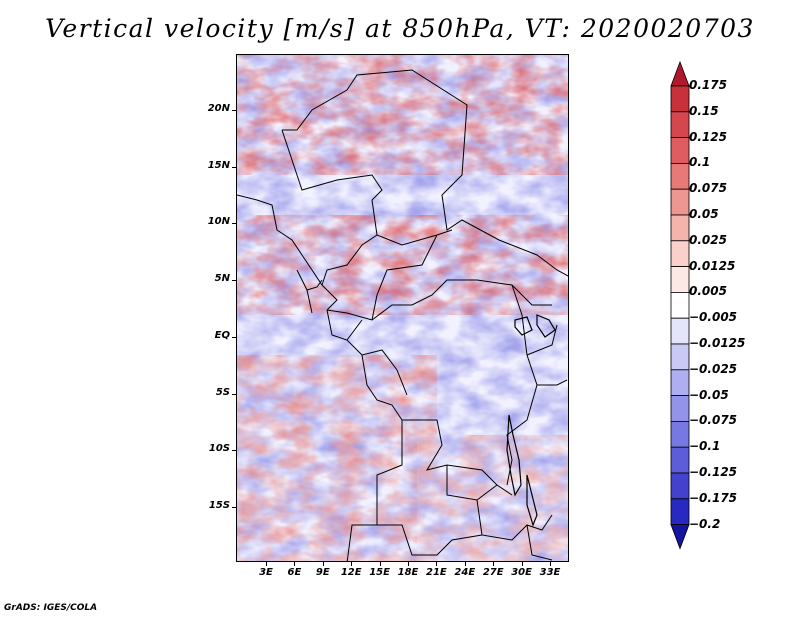 This screenshot has height=618, width=800. Describe the element at coordinates (713, 472) in the screenshot. I see `colorbar-label: −0.125` at that location.